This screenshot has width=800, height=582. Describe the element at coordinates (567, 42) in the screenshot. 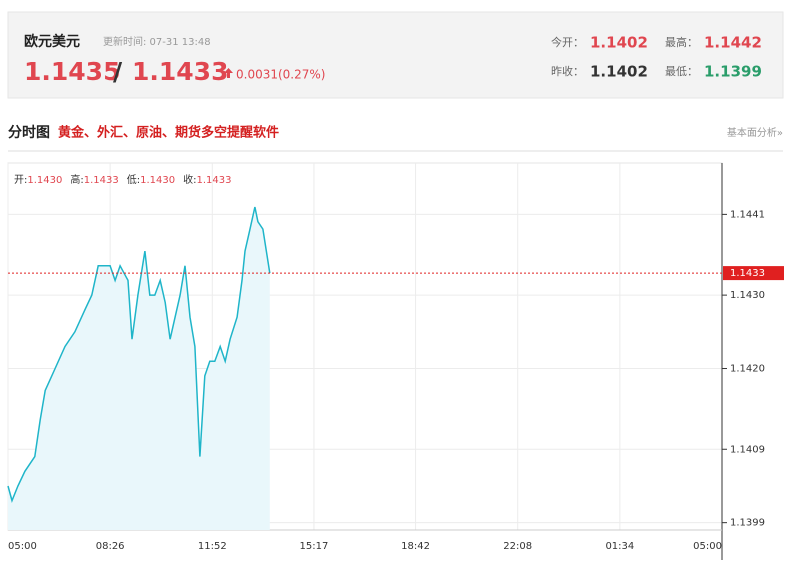

I see `stat-label: 今开：` at that location.